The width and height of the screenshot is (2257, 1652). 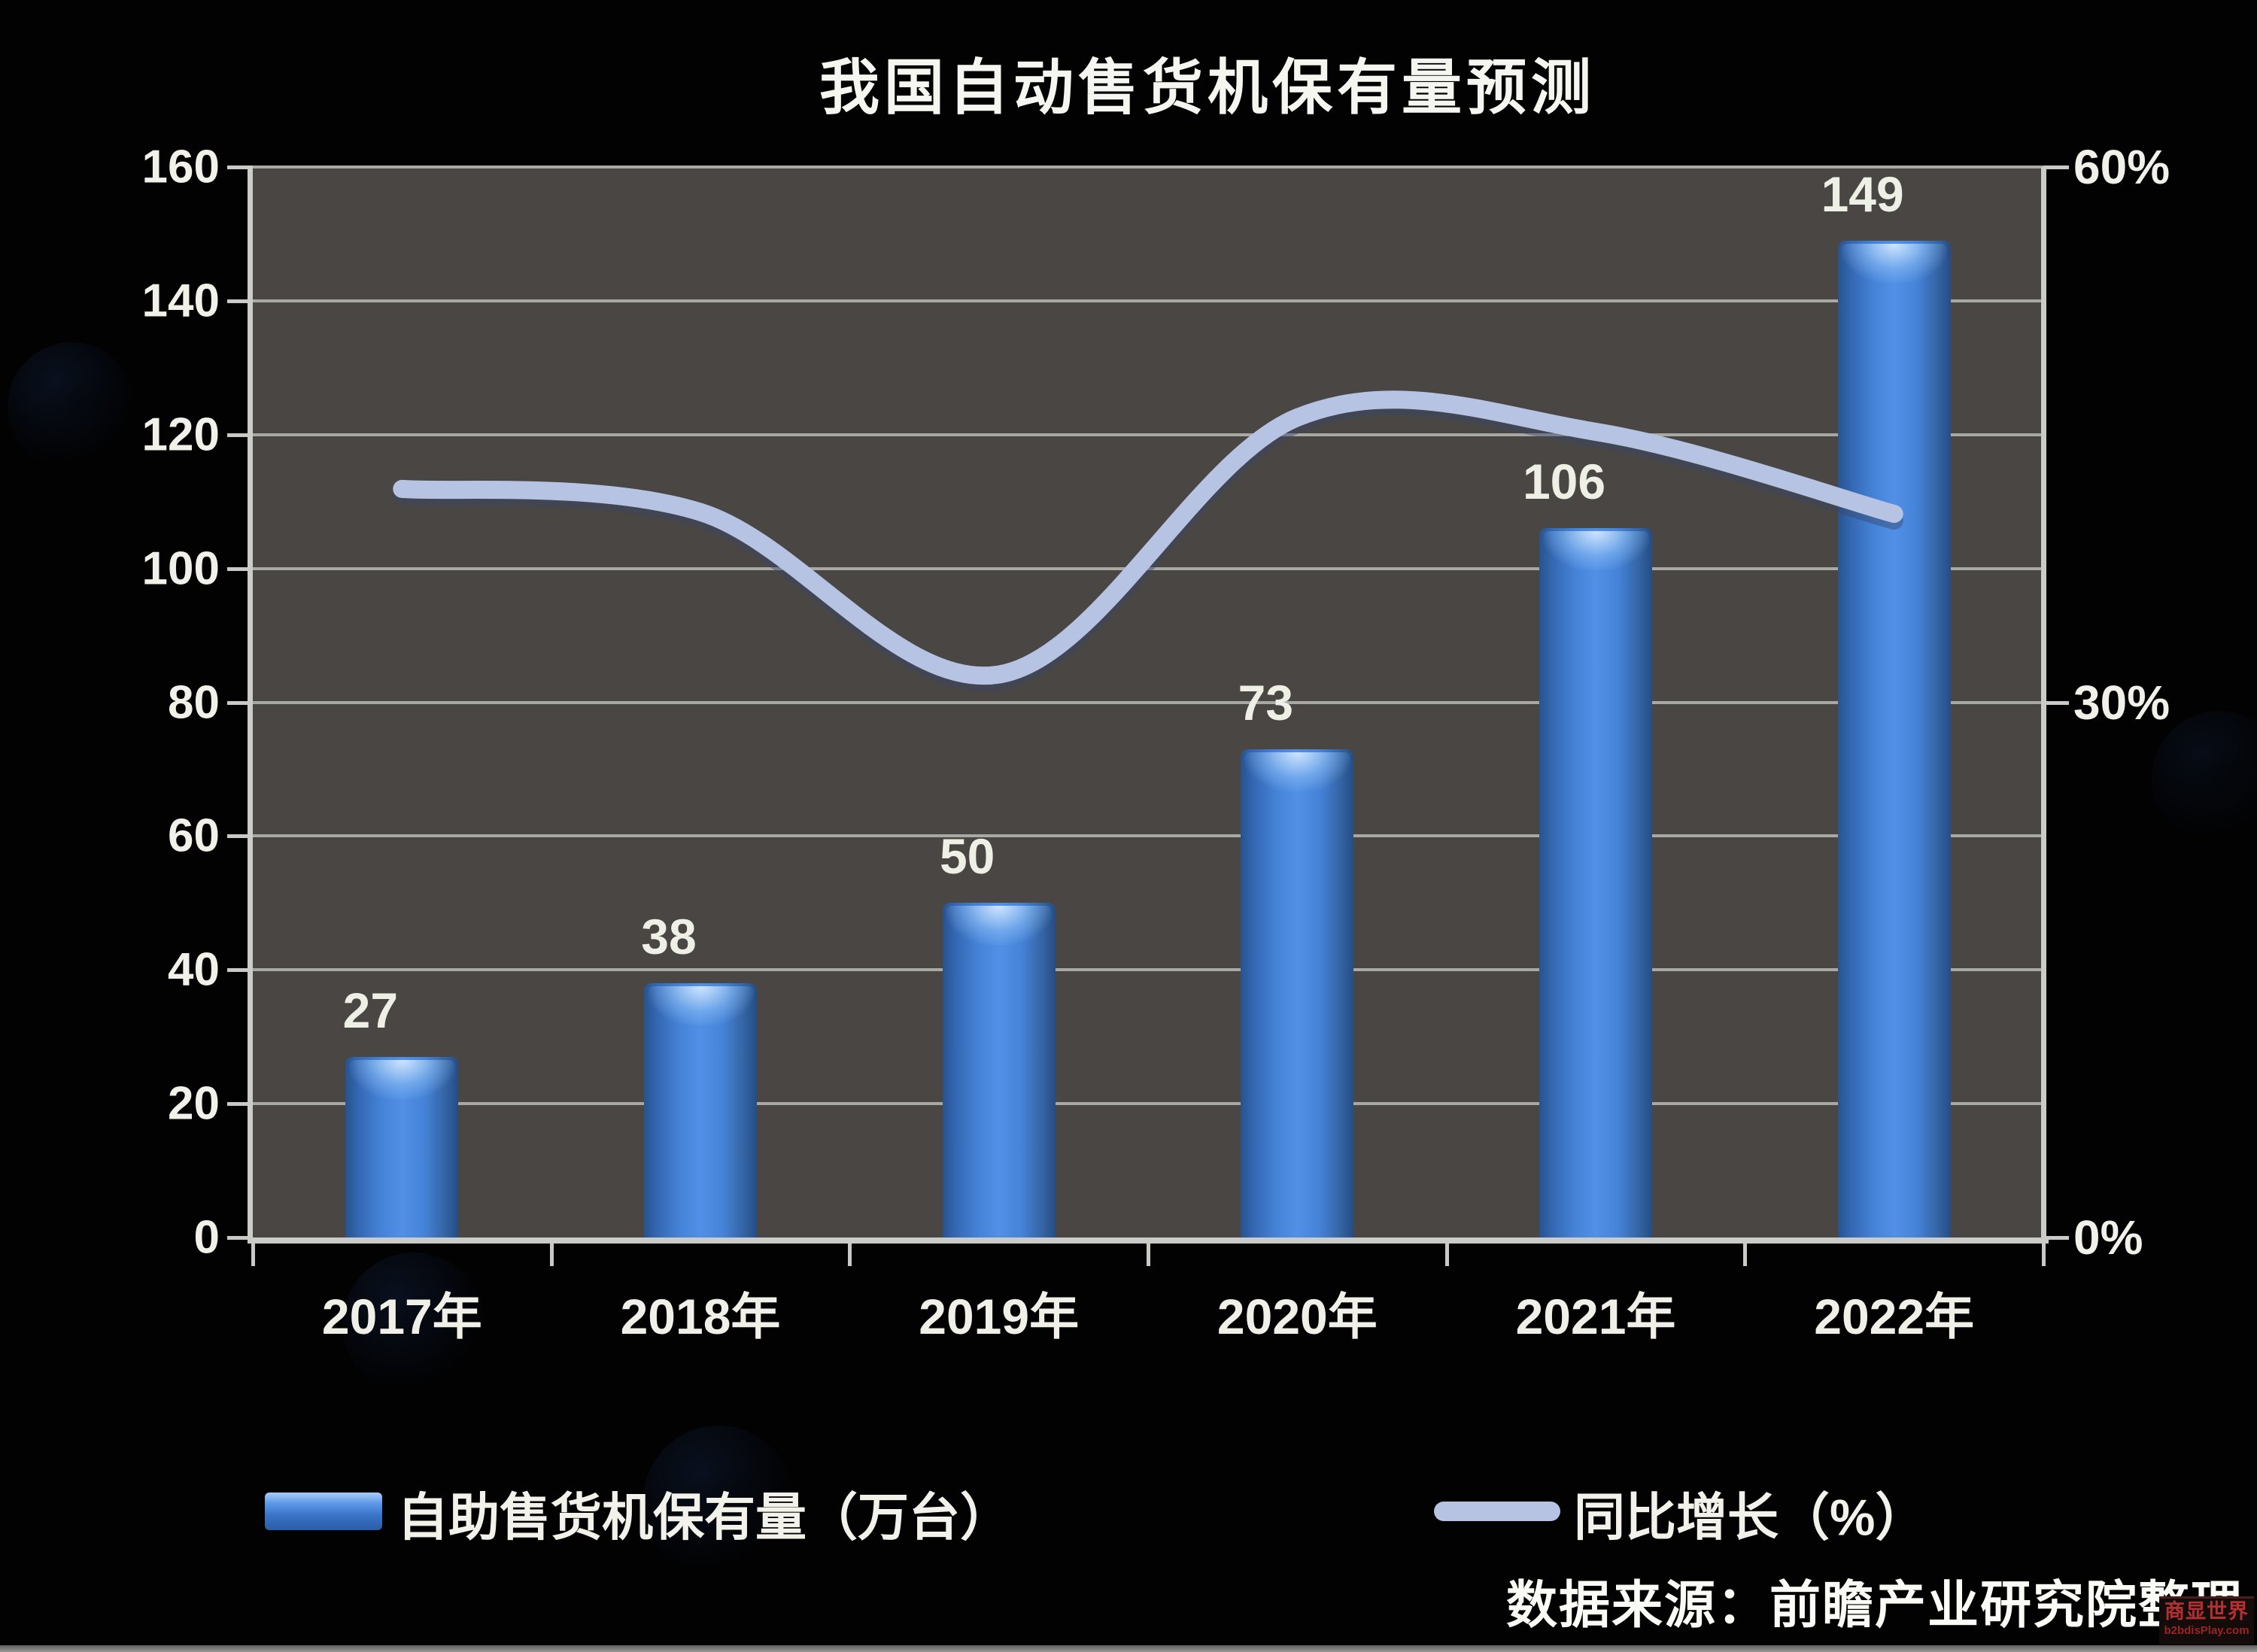 What do you see at coordinates (1128, 1513) in the screenshot?
I see `legend: 自助售货机保有量（万台） 同比增长（%）` at bounding box center [1128, 1513].